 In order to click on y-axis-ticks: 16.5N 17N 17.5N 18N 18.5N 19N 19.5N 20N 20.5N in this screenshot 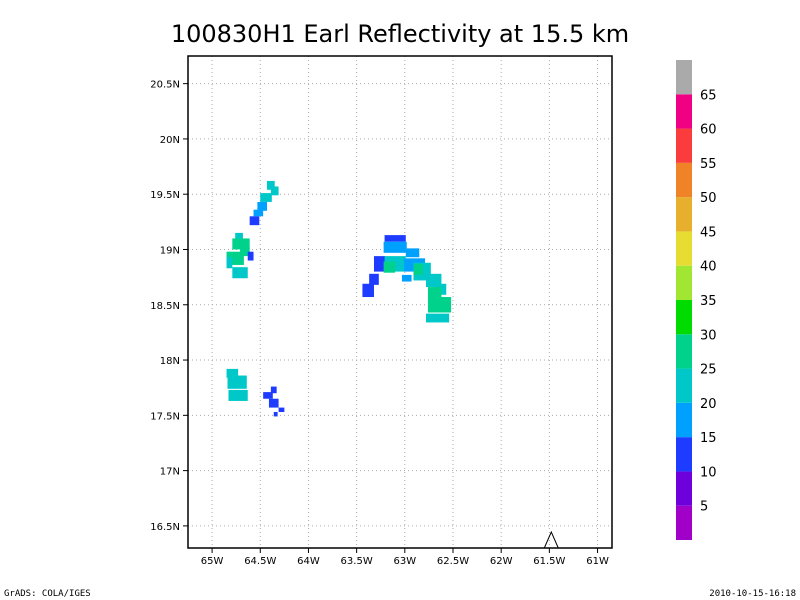, I will do `click(169, 306)`.